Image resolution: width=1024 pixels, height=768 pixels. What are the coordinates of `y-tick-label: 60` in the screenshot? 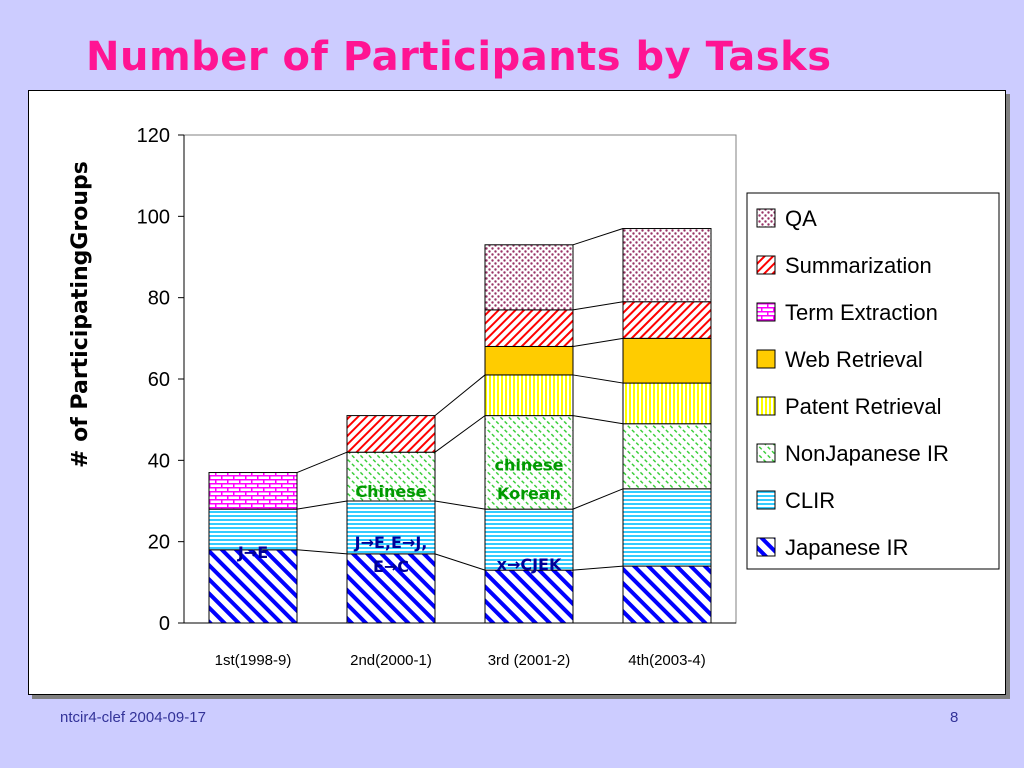 It's located at (159, 380).